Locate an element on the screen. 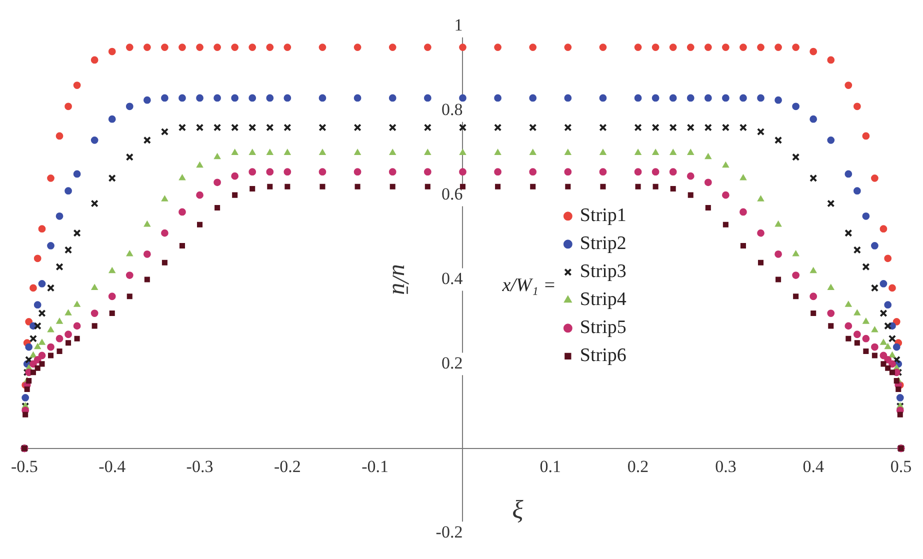 Image resolution: width=923 pixels, height=559 pixels. legend-label: Strip4 is located at coordinates (603, 299).